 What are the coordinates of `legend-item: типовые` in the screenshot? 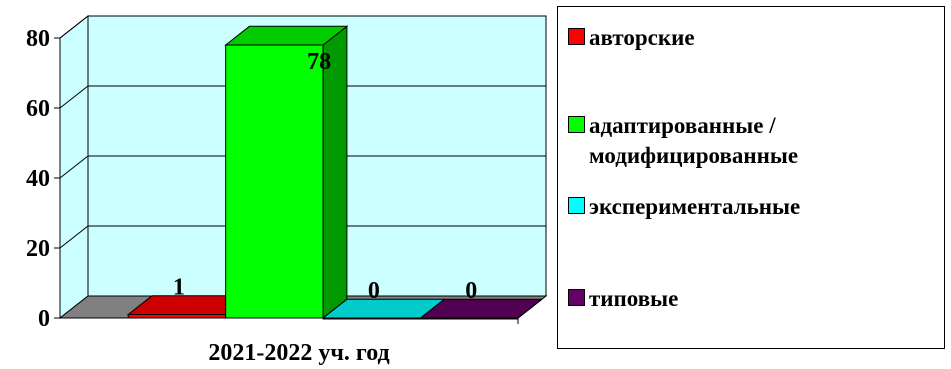 It's located at (618, 299).